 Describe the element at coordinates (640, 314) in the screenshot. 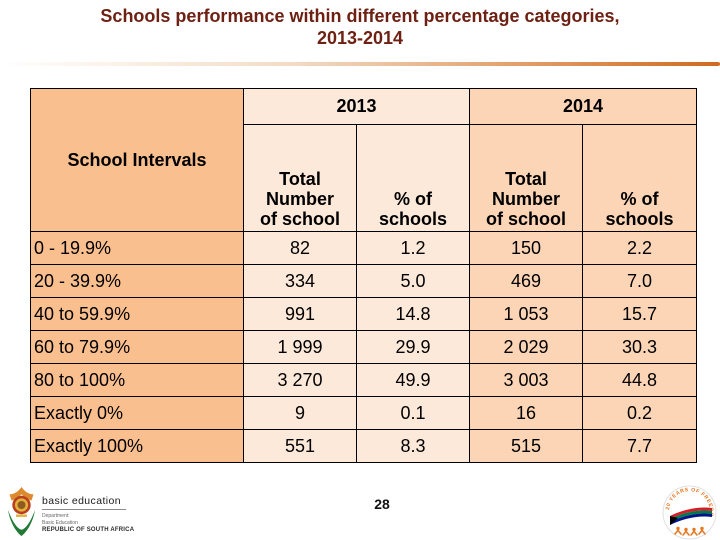

I see `value-cell: 15.7` at that location.